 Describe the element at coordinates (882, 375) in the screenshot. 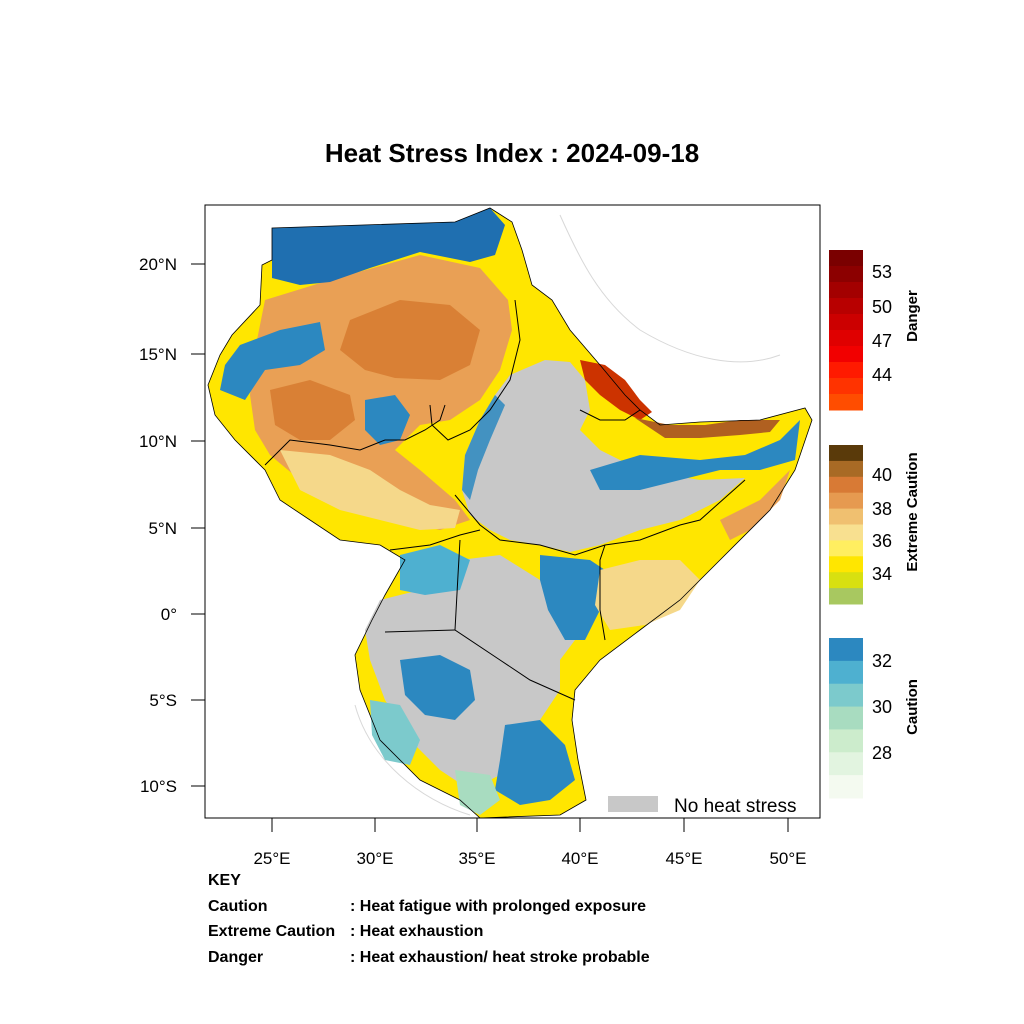

I see `color-bar-label: 44` at that location.